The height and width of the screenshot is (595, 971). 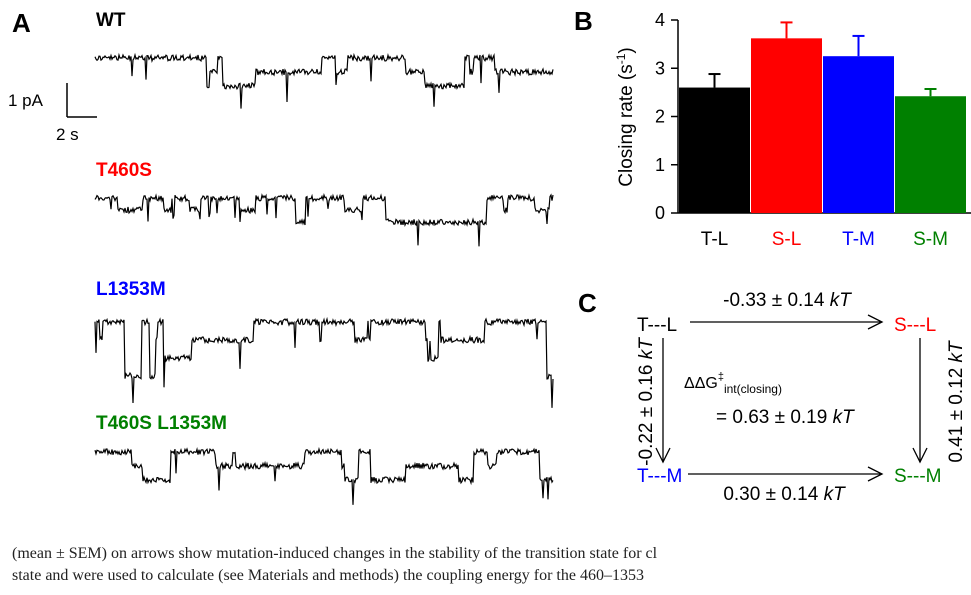 What do you see at coordinates (915, 325) in the screenshot?
I see `node-s-l: S---L` at bounding box center [915, 325].